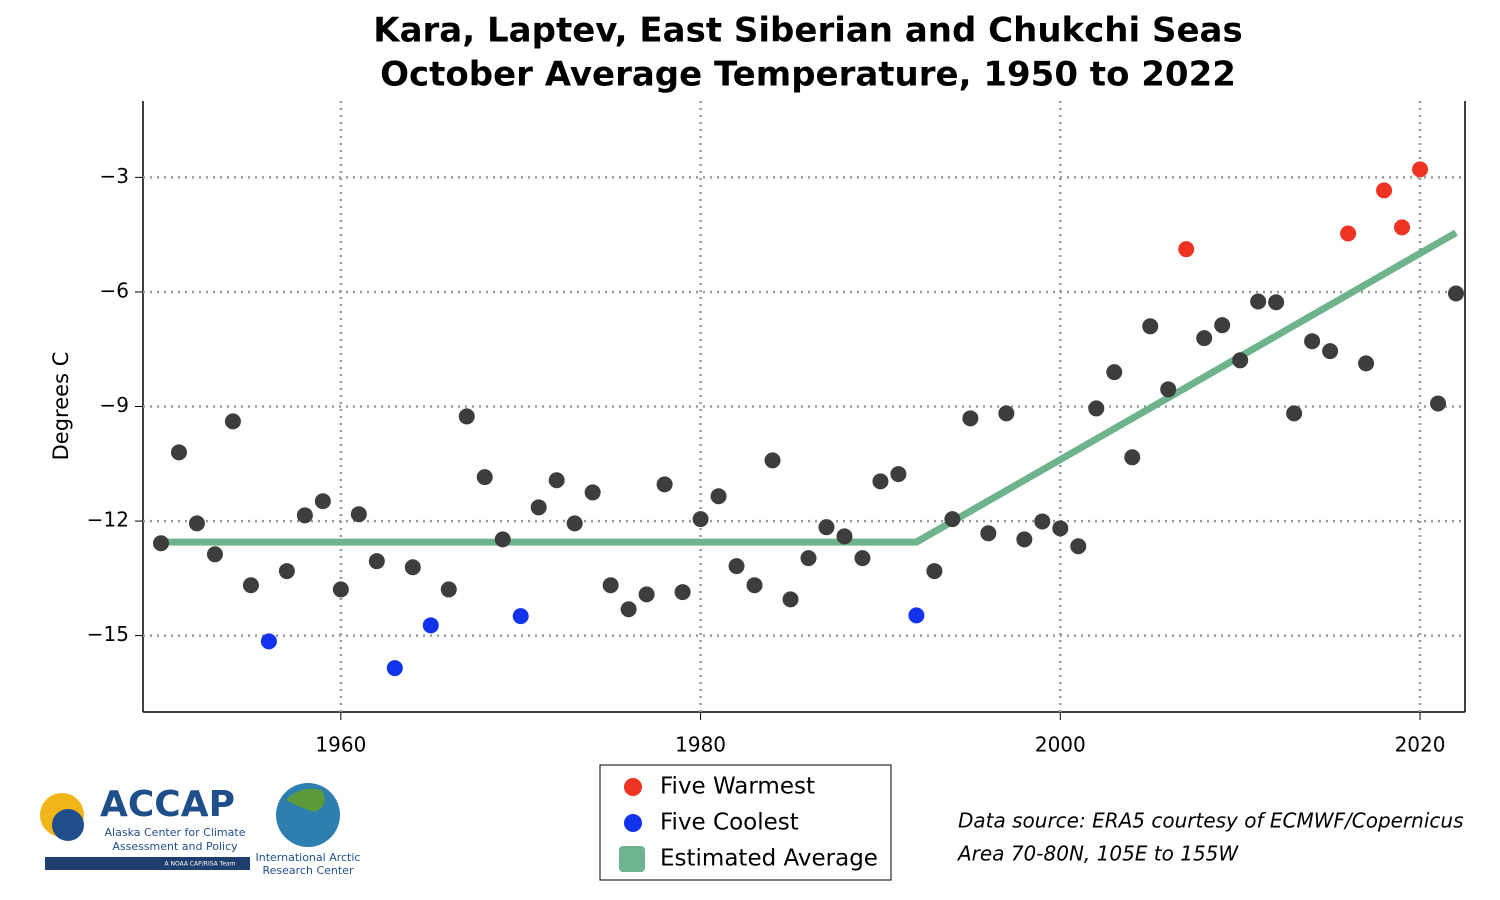  I want to click on legend-label: Five Warmest, so click(737, 787).